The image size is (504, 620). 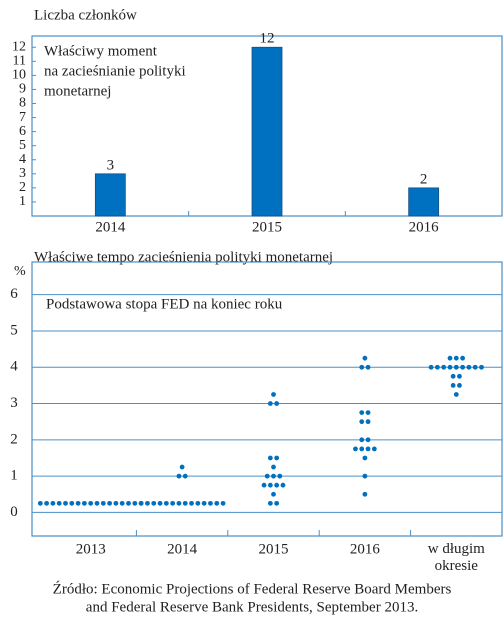 What do you see at coordinates (22, 131) in the screenshot?
I see `y-tick-label: 6` at bounding box center [22, 131].